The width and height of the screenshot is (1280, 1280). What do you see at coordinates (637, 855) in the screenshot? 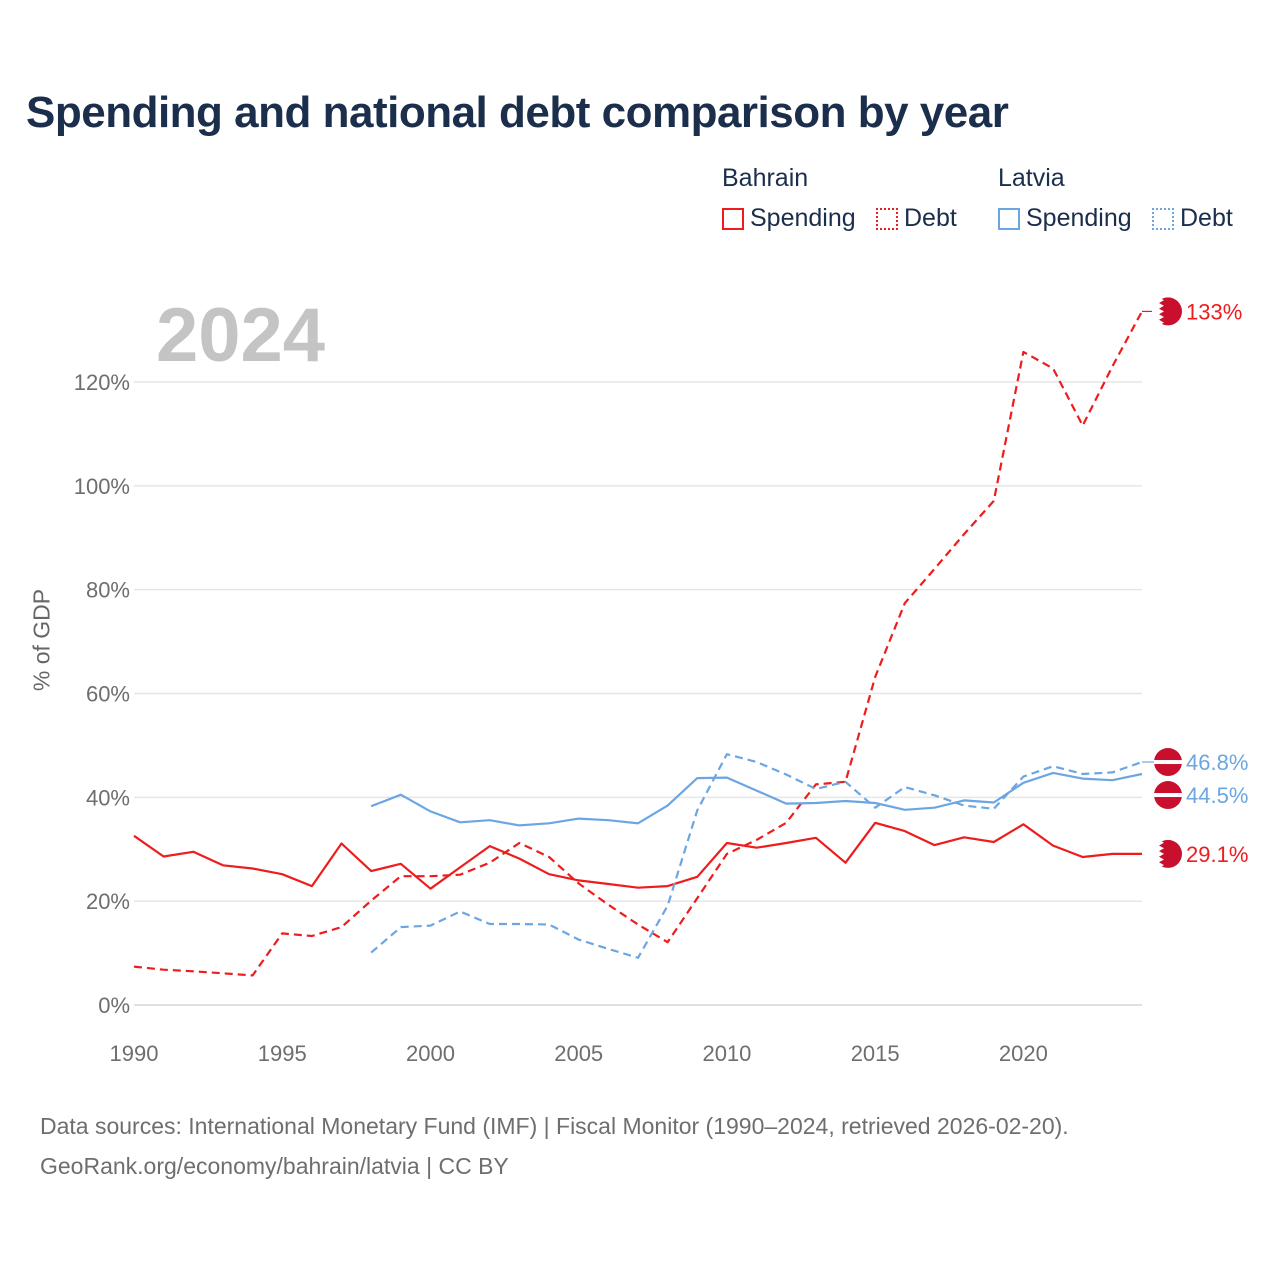
I see `series-line-bahrain-spending` at bounding box center [637, 855].